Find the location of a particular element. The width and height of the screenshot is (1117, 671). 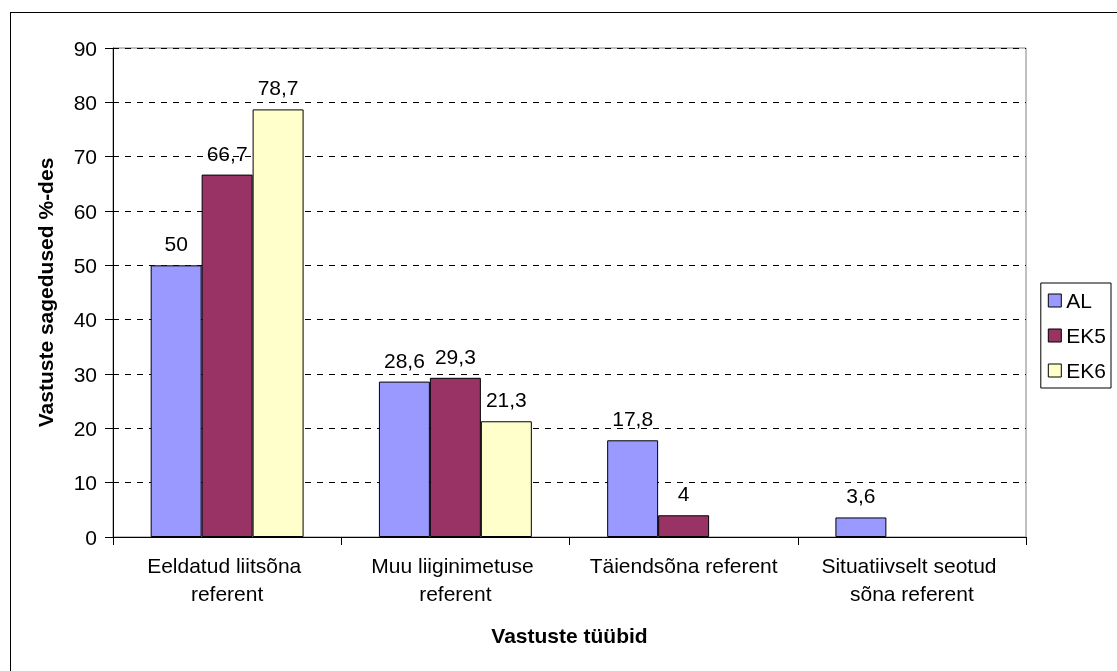

y-tick-label: 90 is located at coordinates (85, 48).